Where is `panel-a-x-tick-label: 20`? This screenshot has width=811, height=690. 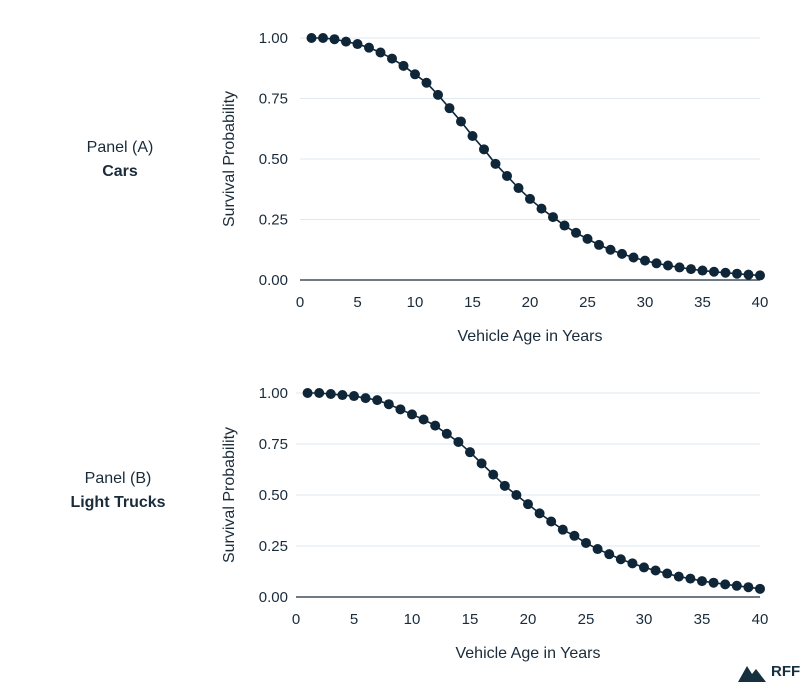 panel-a-x-tick-label: 20 is located at coordinates (530, 302).